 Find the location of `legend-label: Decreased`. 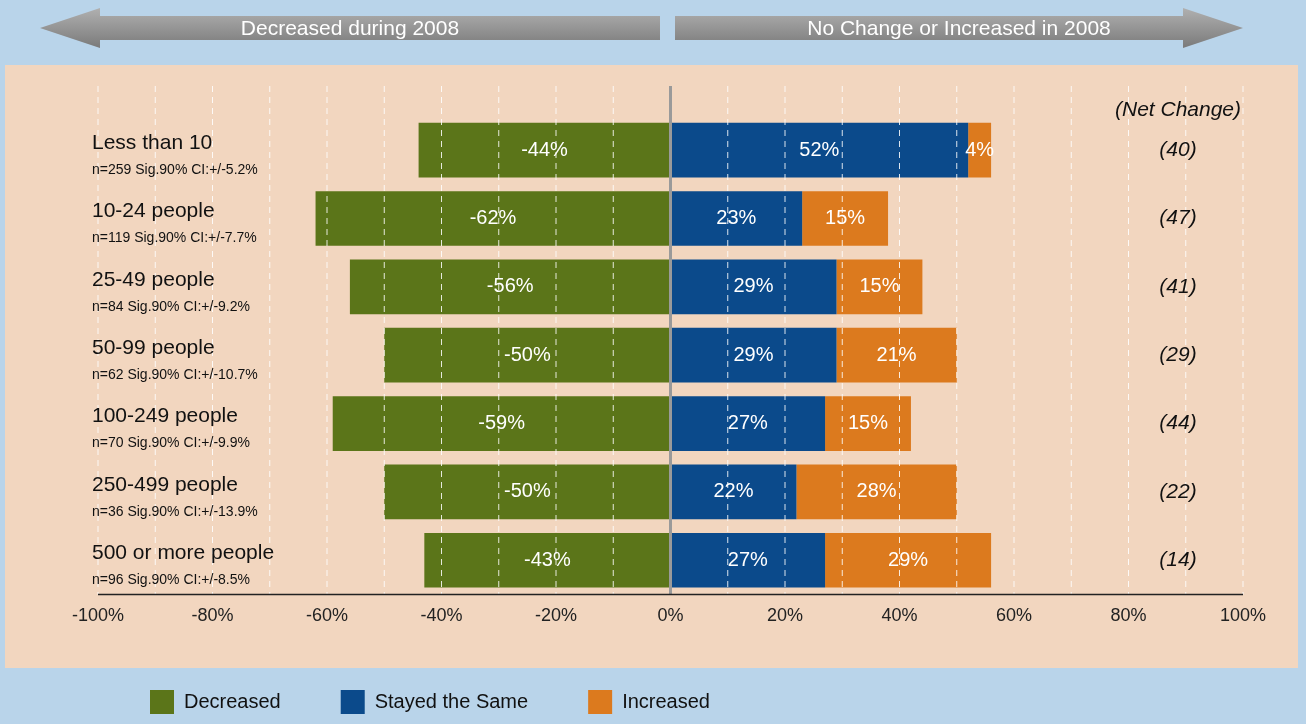

legend-label: Decreased is located at coordinates (232, 700).